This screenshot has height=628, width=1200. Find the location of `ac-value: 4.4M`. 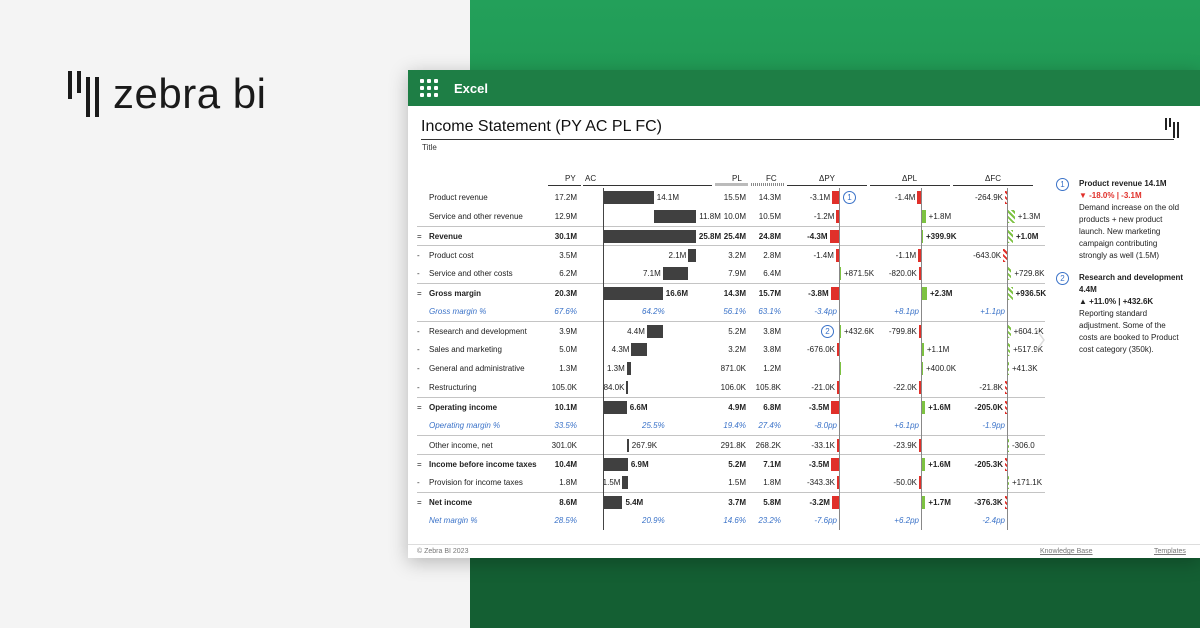

ac-value: 4.4M is located at coordinates (636, 331).